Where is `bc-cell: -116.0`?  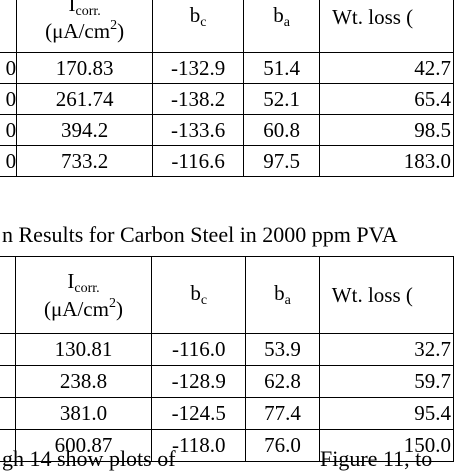 bc-cell: -116.0 is located at coordinates (199, 349).